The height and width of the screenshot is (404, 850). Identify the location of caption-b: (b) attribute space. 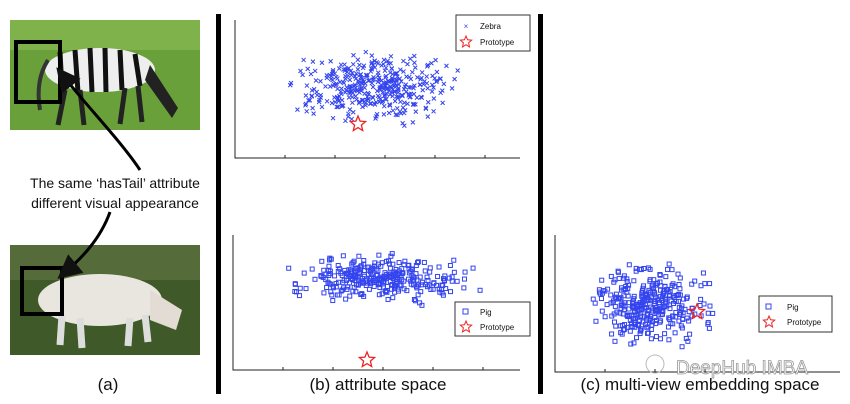
(377, 384).